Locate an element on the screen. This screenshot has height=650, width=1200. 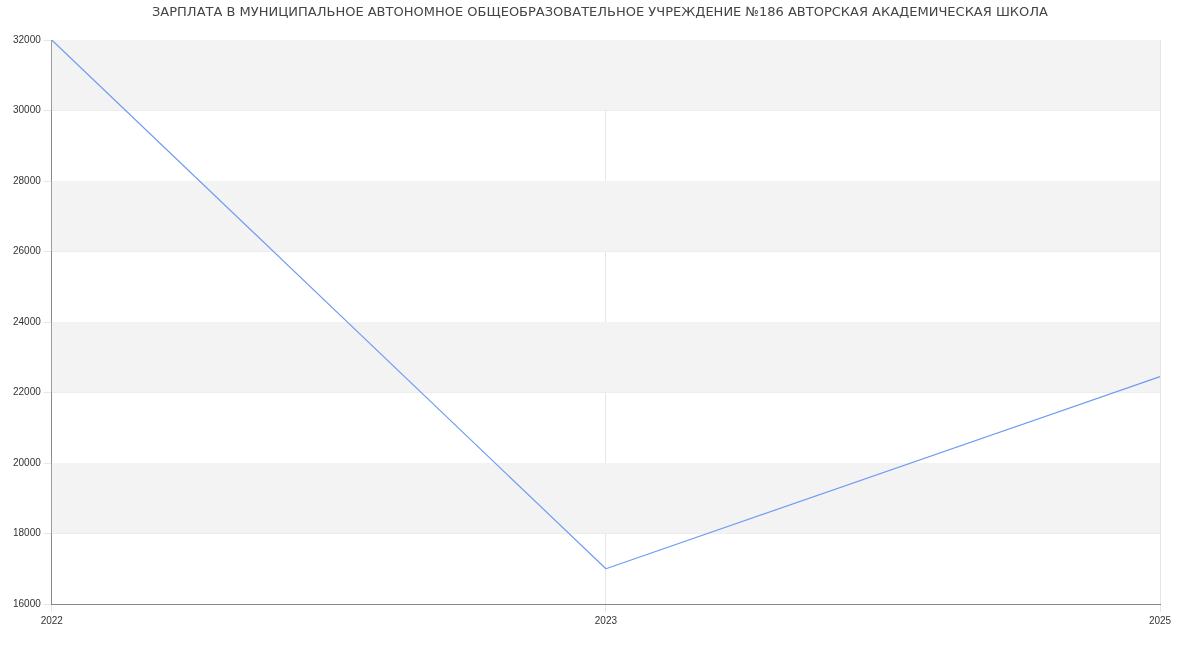
y-tick-label: 28000 is located at coordinates (27, 180).